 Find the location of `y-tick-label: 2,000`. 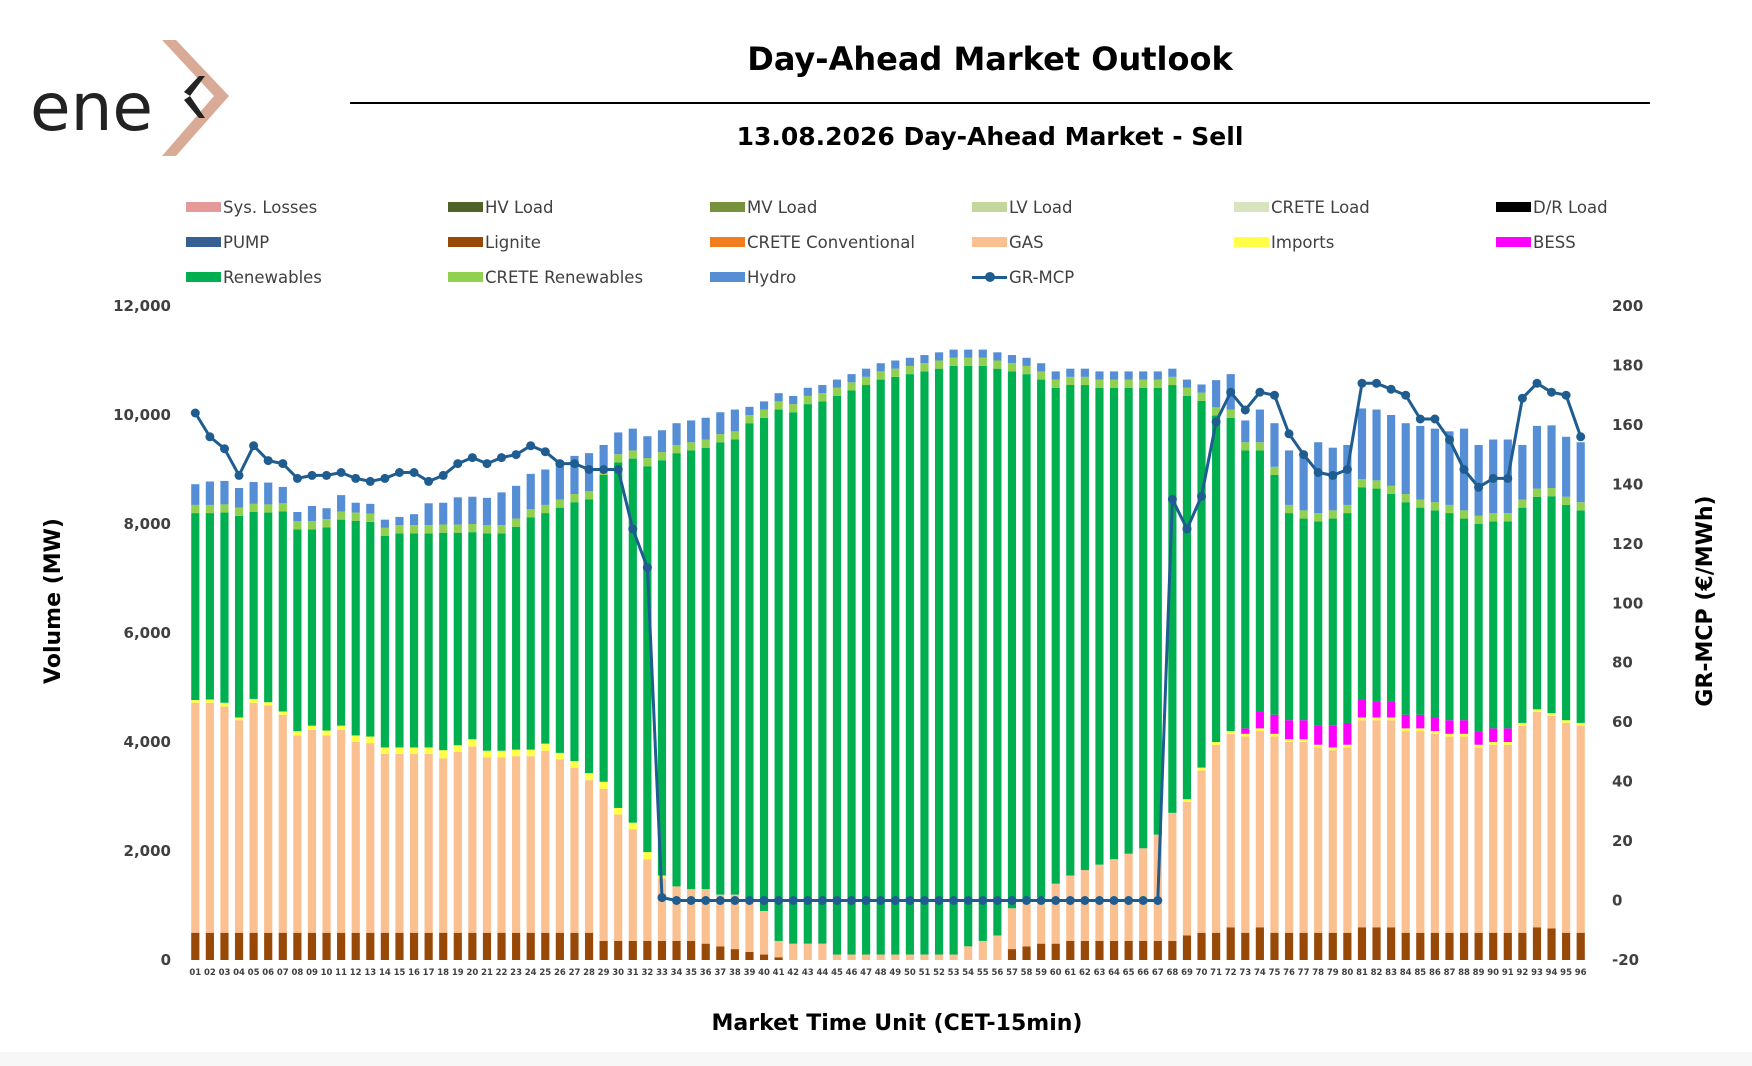

y-tick-label: 2,000 is located at coordinates (147, 851).